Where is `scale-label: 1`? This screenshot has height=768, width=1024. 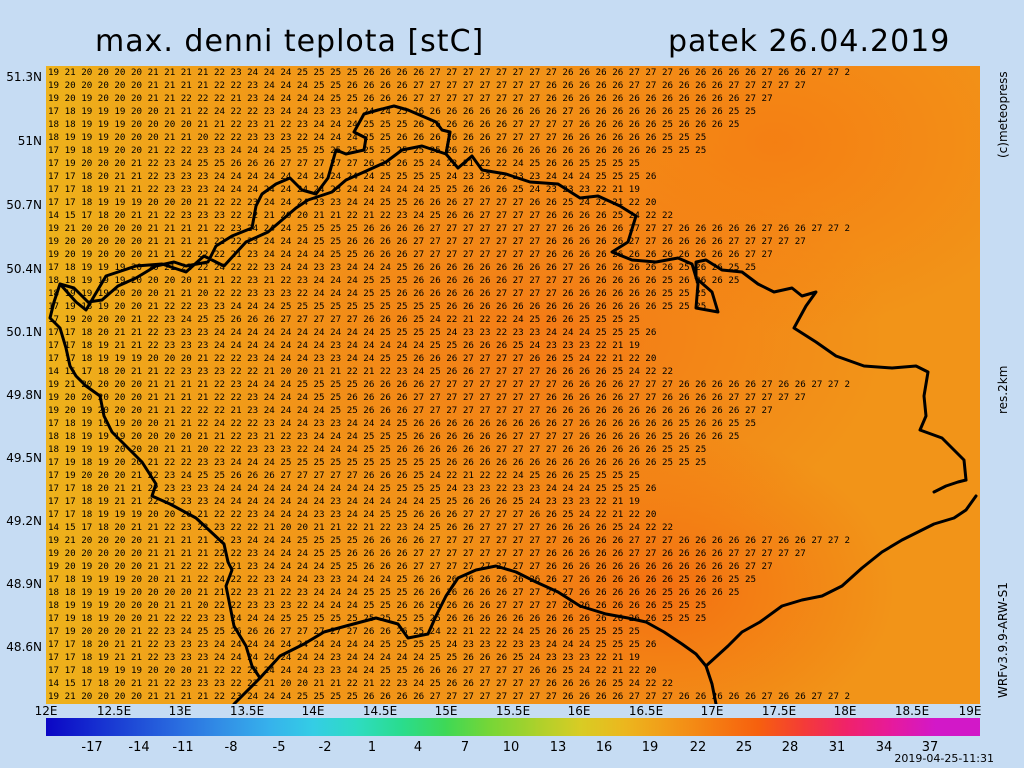 scale-label: 1 is located at coordinates (372, 747).